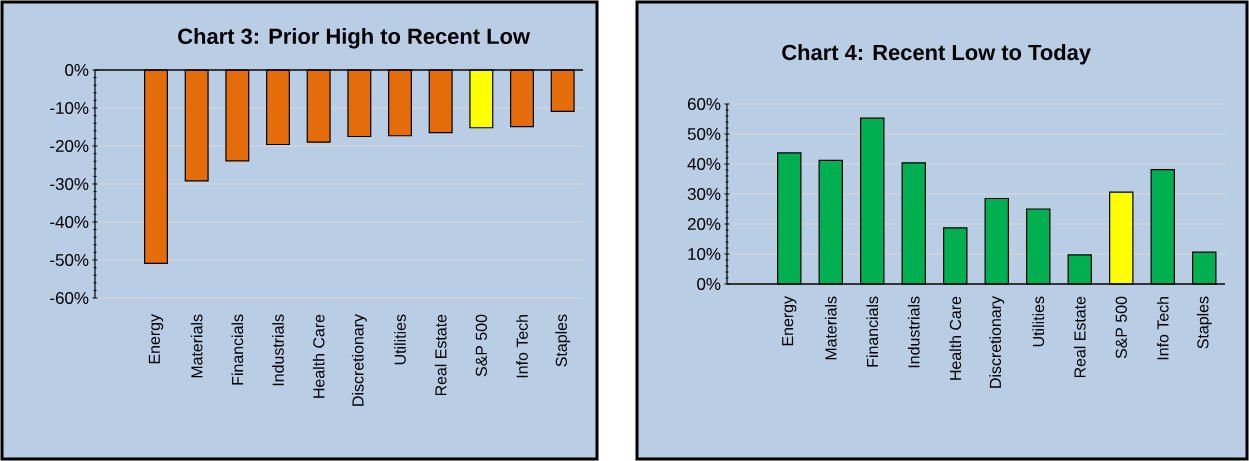  What do you see at coordinates (704, 134) in the screenshot?
I see `y-tick-label: 50%` at bounding box center [704, 134].